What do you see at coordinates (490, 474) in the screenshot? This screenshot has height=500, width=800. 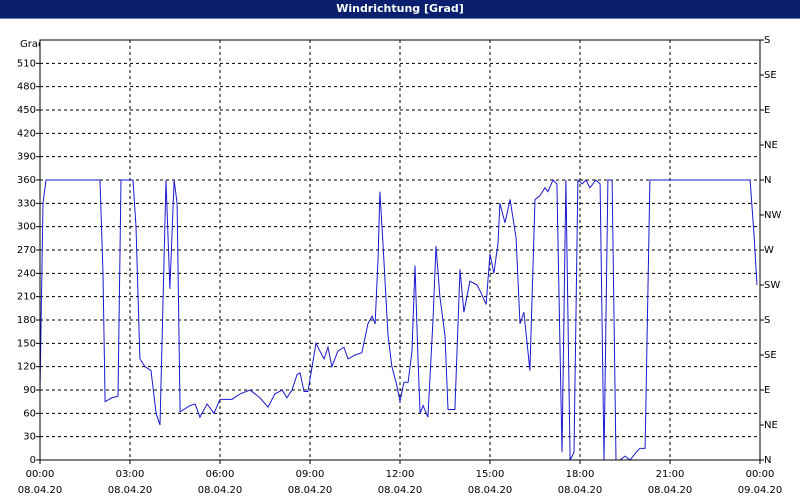 I see `x-tick-label: 15:00` at bounding box center [490, 474].